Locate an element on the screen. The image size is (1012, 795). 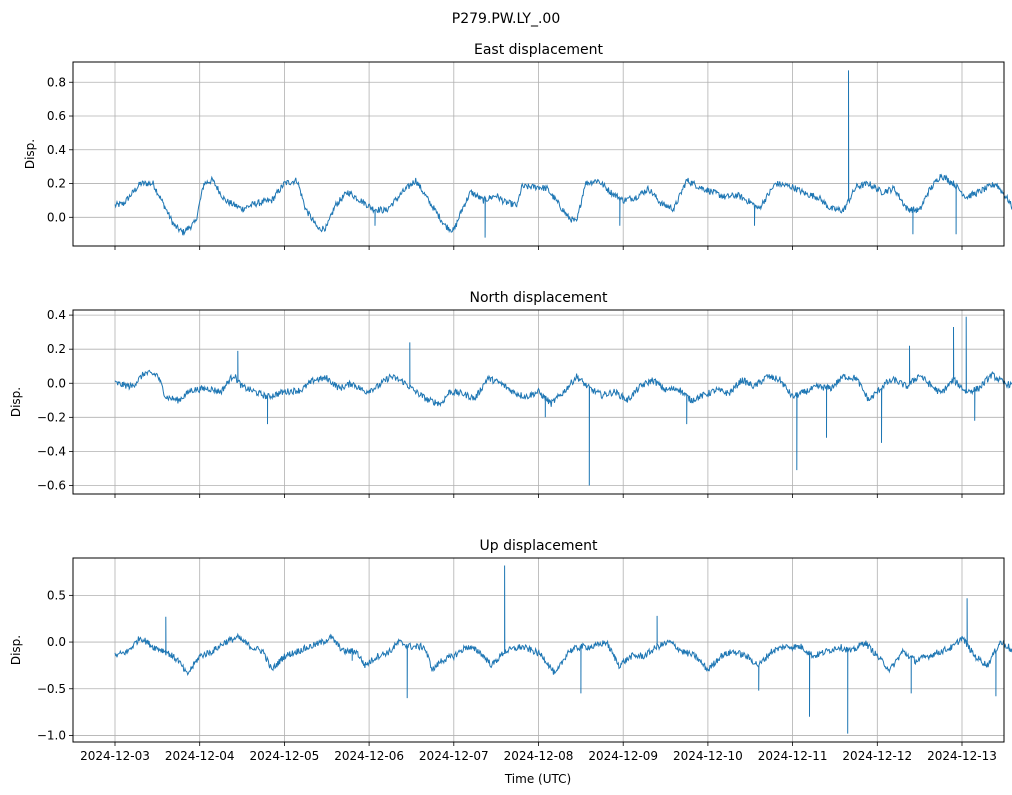
y-tick-label: 0.5 is located at coordinates (56, 595).